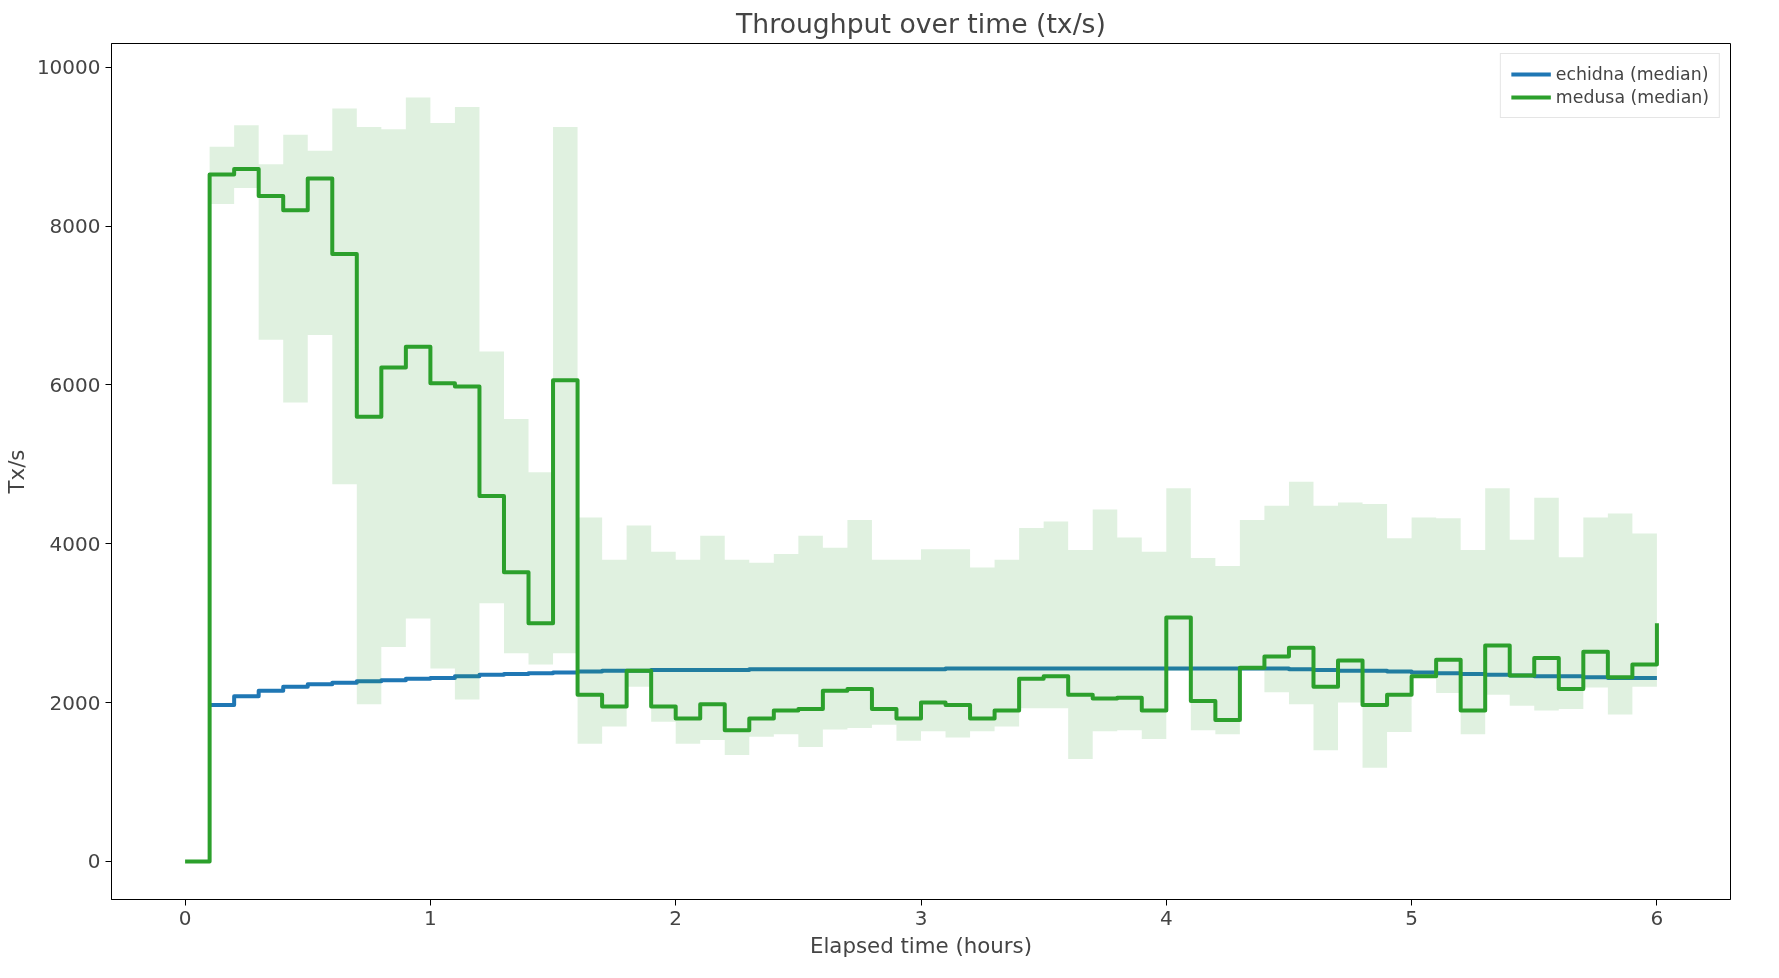 This screenshot has height=978, width=1779. What do you see at coordinates (16, 472) in the screenshot?
I see `y-axis-title: Tx/s` at bounding box center [16, 472].